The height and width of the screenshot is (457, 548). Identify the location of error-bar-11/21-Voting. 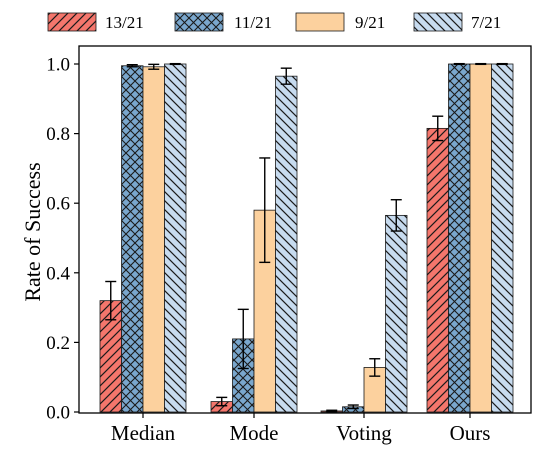
(353, 407).